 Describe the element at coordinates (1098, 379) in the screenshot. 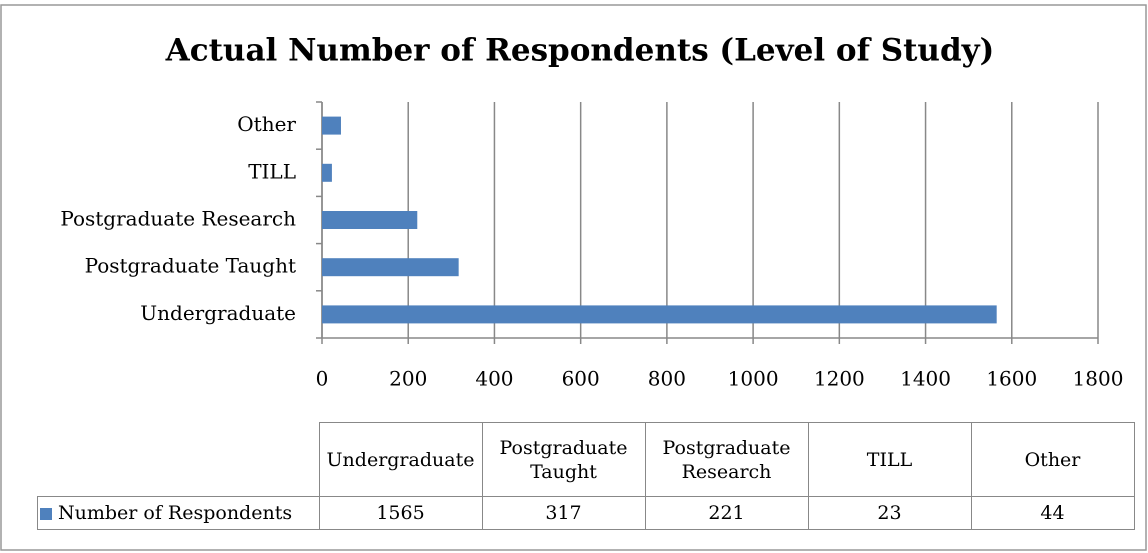

I see `x-tick-label: 1800` at that location.